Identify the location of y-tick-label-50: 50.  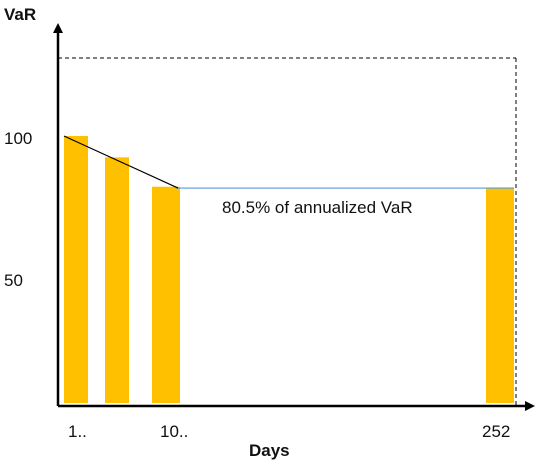
(13, 280).